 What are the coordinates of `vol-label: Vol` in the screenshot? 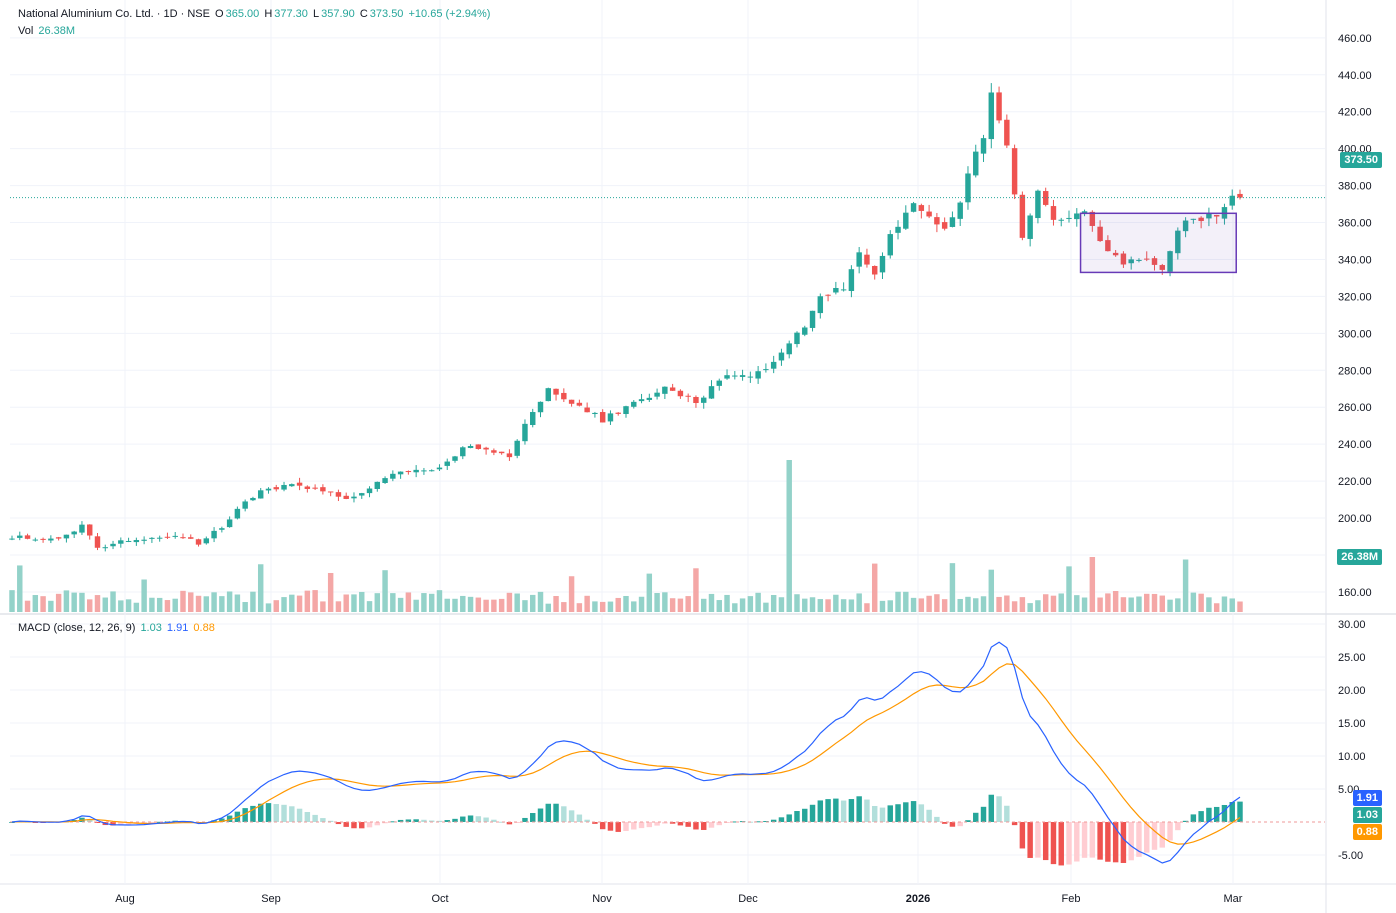 It's located at (26, 31).